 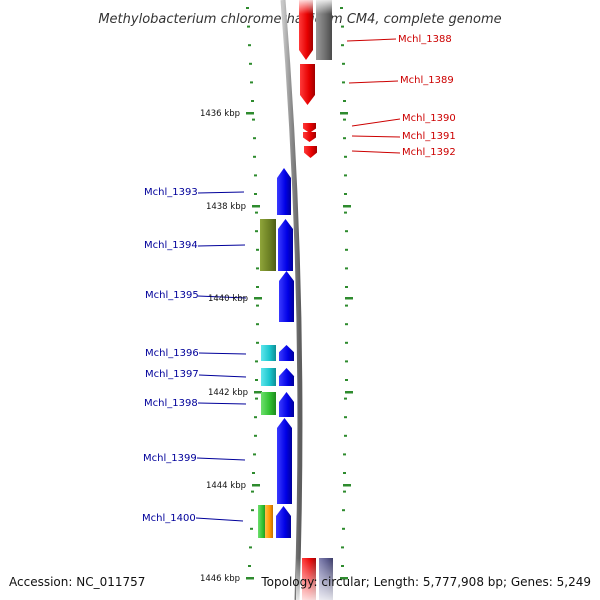 What do you see at coordinates (228, 393) in the screenshot?
I see `tick-label: 1442 kbp` at bounding box center [228, 393].